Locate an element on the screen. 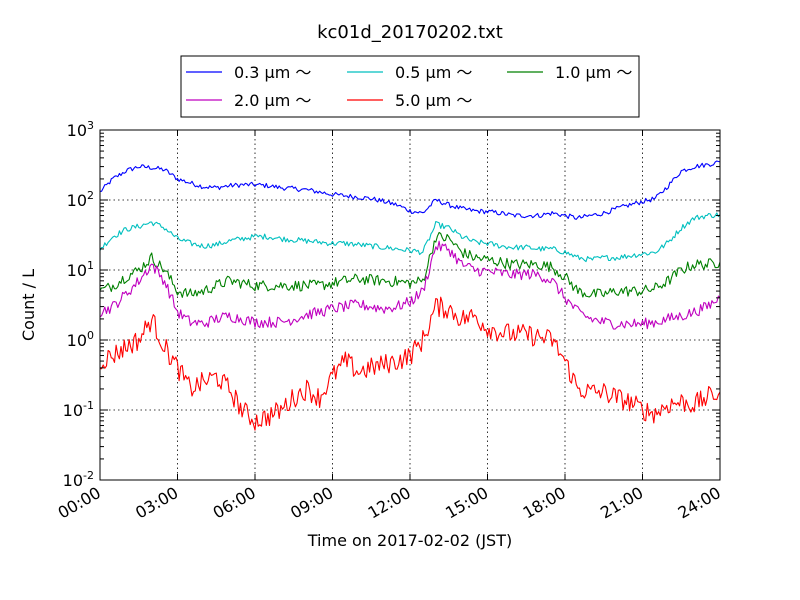 The image size is (800, 600). legend-box is located at coordinates (410, 86).